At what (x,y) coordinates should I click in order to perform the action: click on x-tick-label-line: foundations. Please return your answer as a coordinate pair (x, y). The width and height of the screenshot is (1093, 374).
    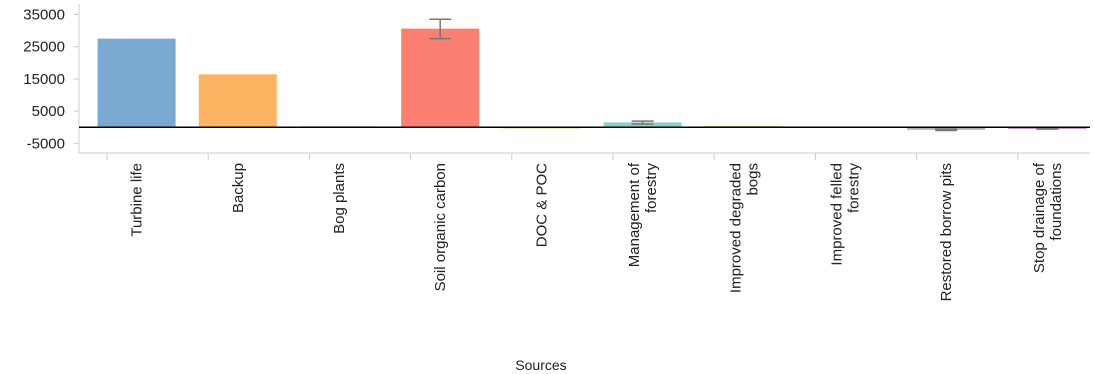
    Looking at the image, I should click on (1056, 202).